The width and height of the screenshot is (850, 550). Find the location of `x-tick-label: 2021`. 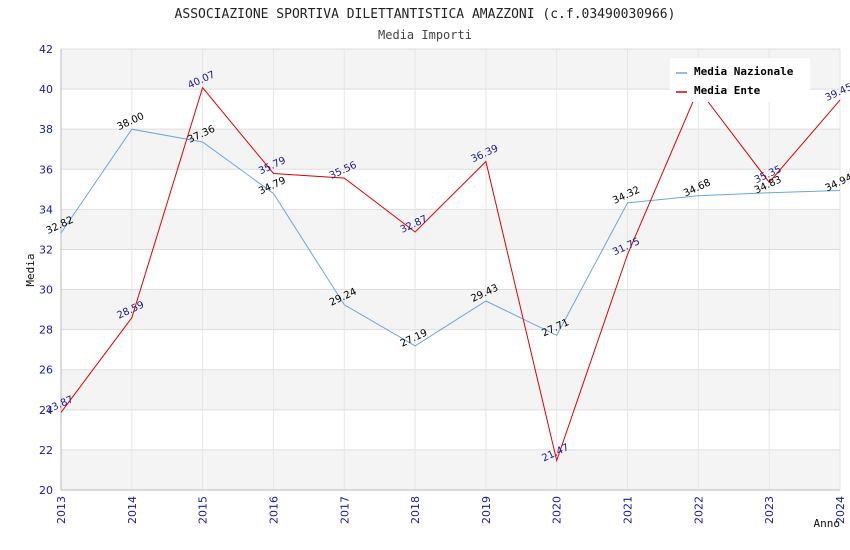

x-tick-label: 2021 is located at coordinates (628, 510).